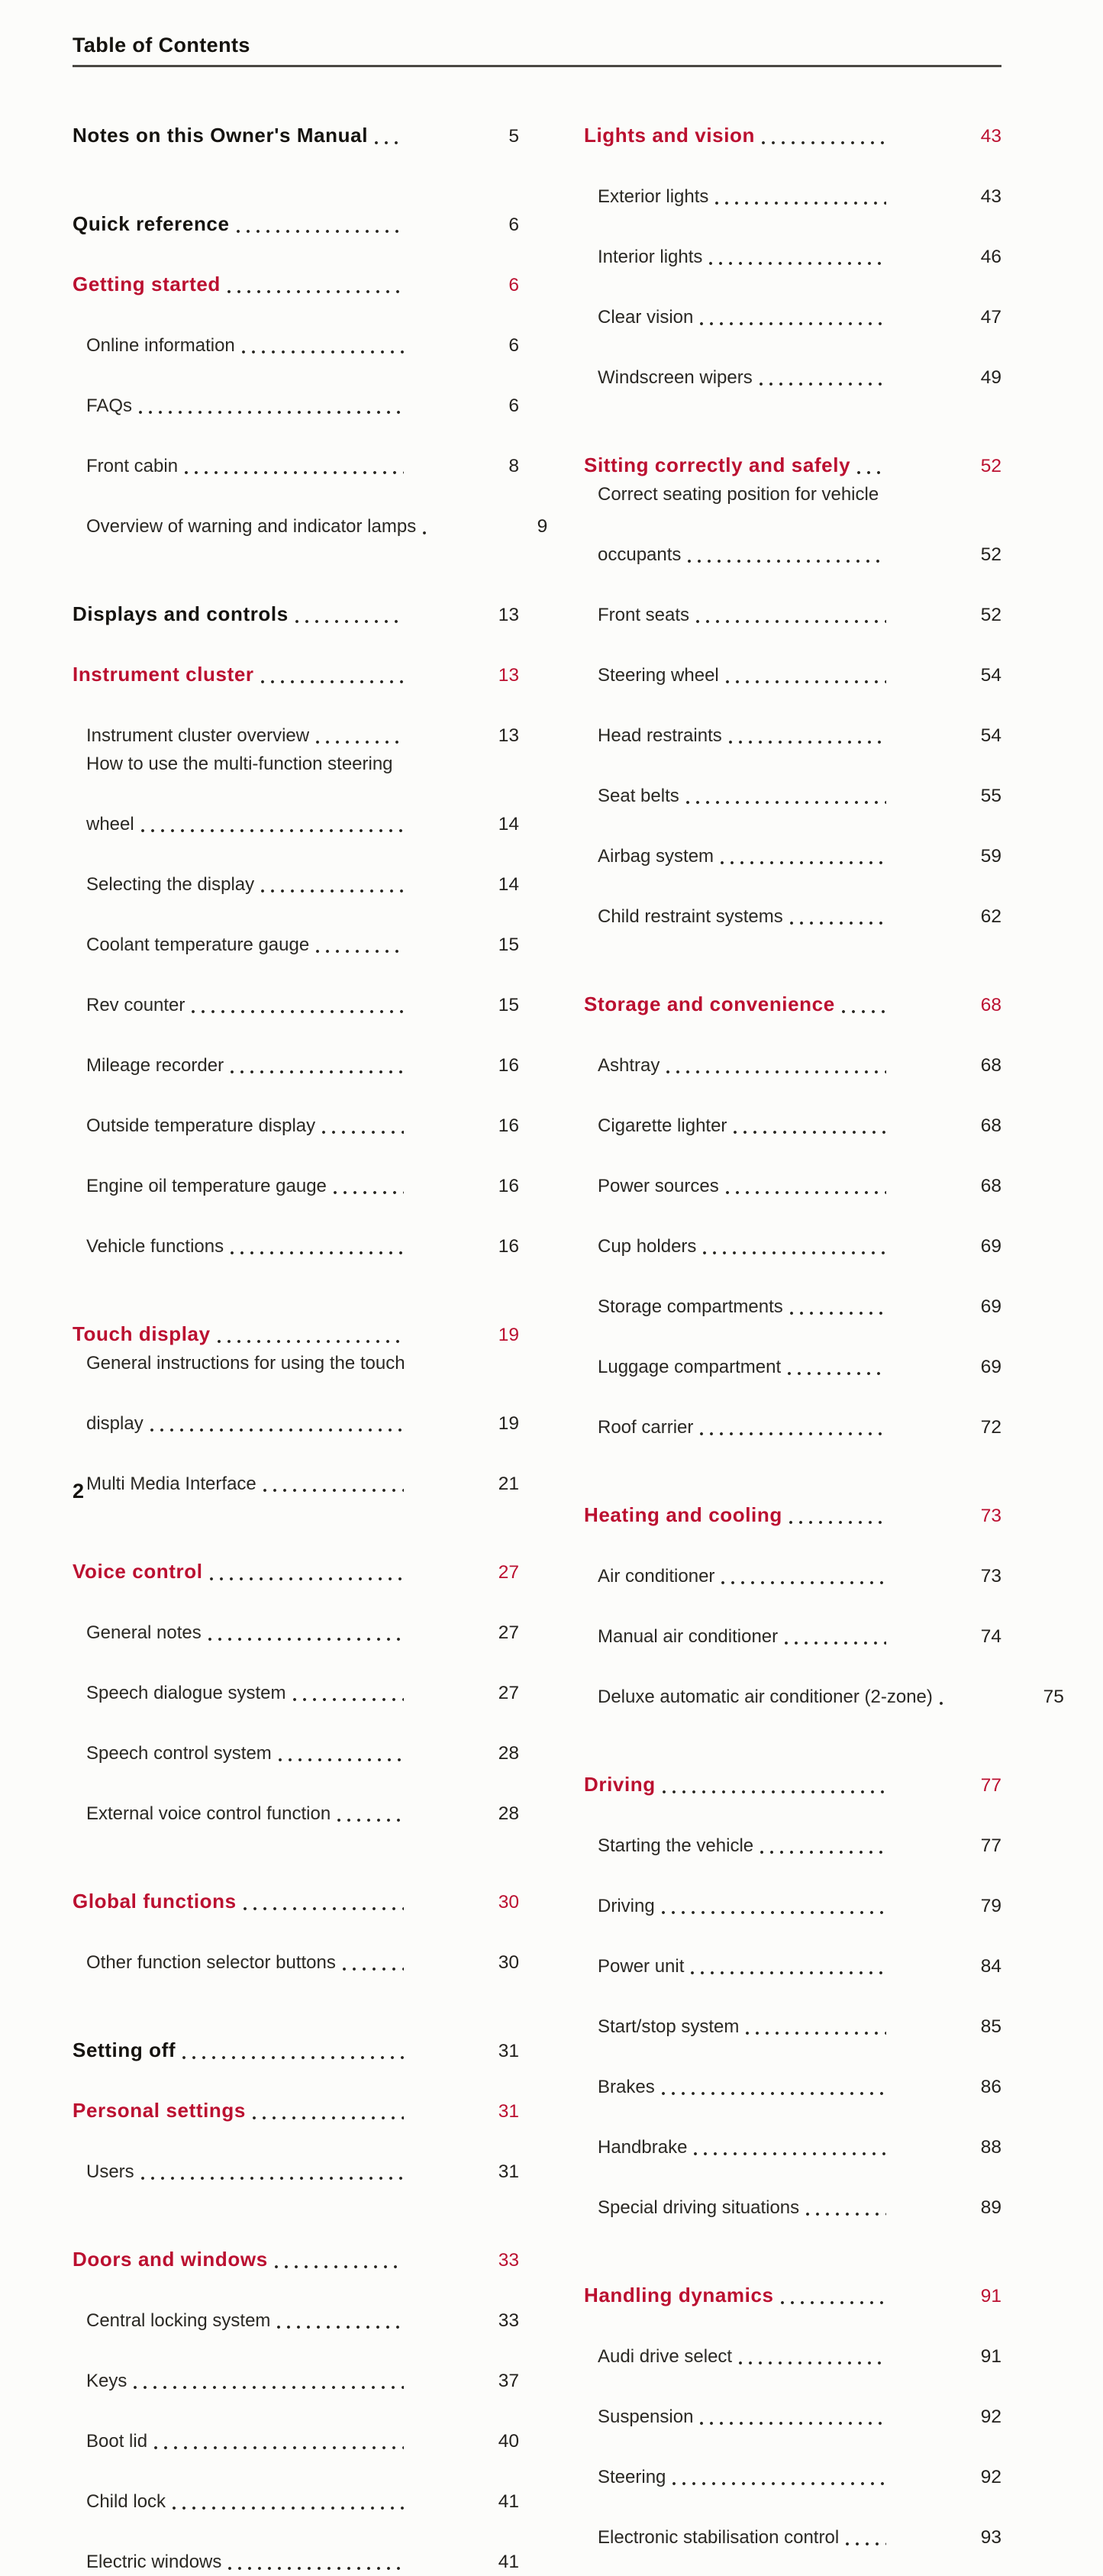  What do you see at coordinates (991, 796) in the screenshot?
I see `toc-entry-page: 55` at bounding box center [991, 796].